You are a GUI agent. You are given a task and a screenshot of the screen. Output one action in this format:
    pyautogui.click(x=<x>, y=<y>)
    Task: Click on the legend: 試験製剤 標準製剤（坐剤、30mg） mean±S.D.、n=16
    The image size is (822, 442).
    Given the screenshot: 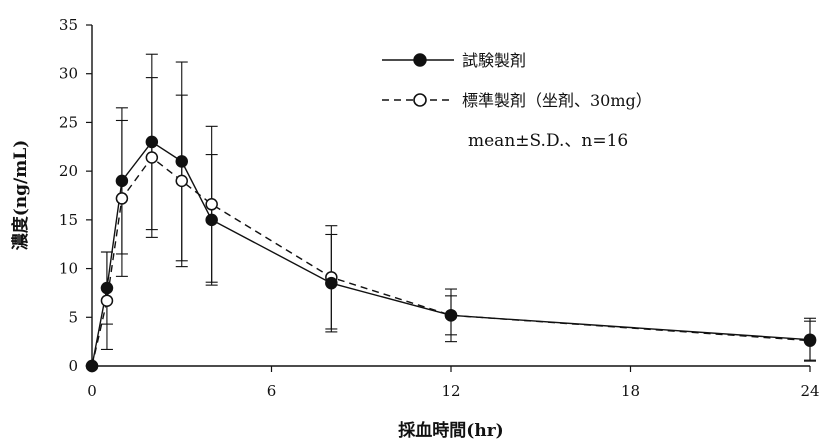 What is the action you would take?
    pyautogui.click(x=517, y=101)
    